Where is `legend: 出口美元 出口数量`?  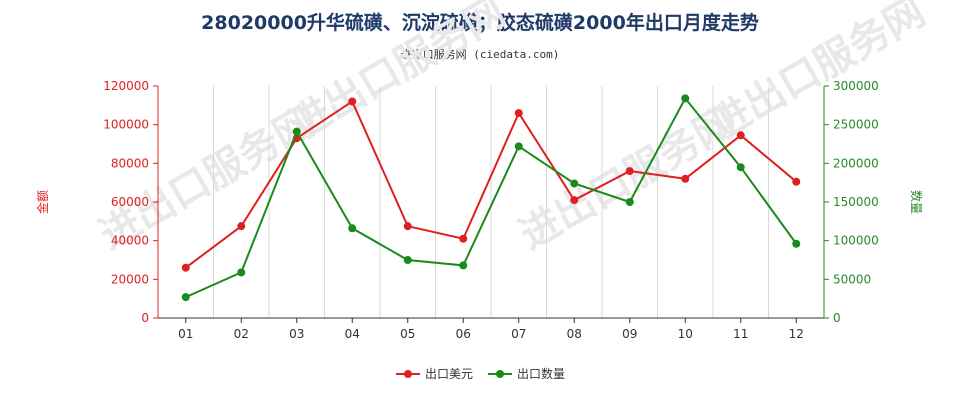
legend: 出口美元 出口数量 is located at coordinates (480, 373).